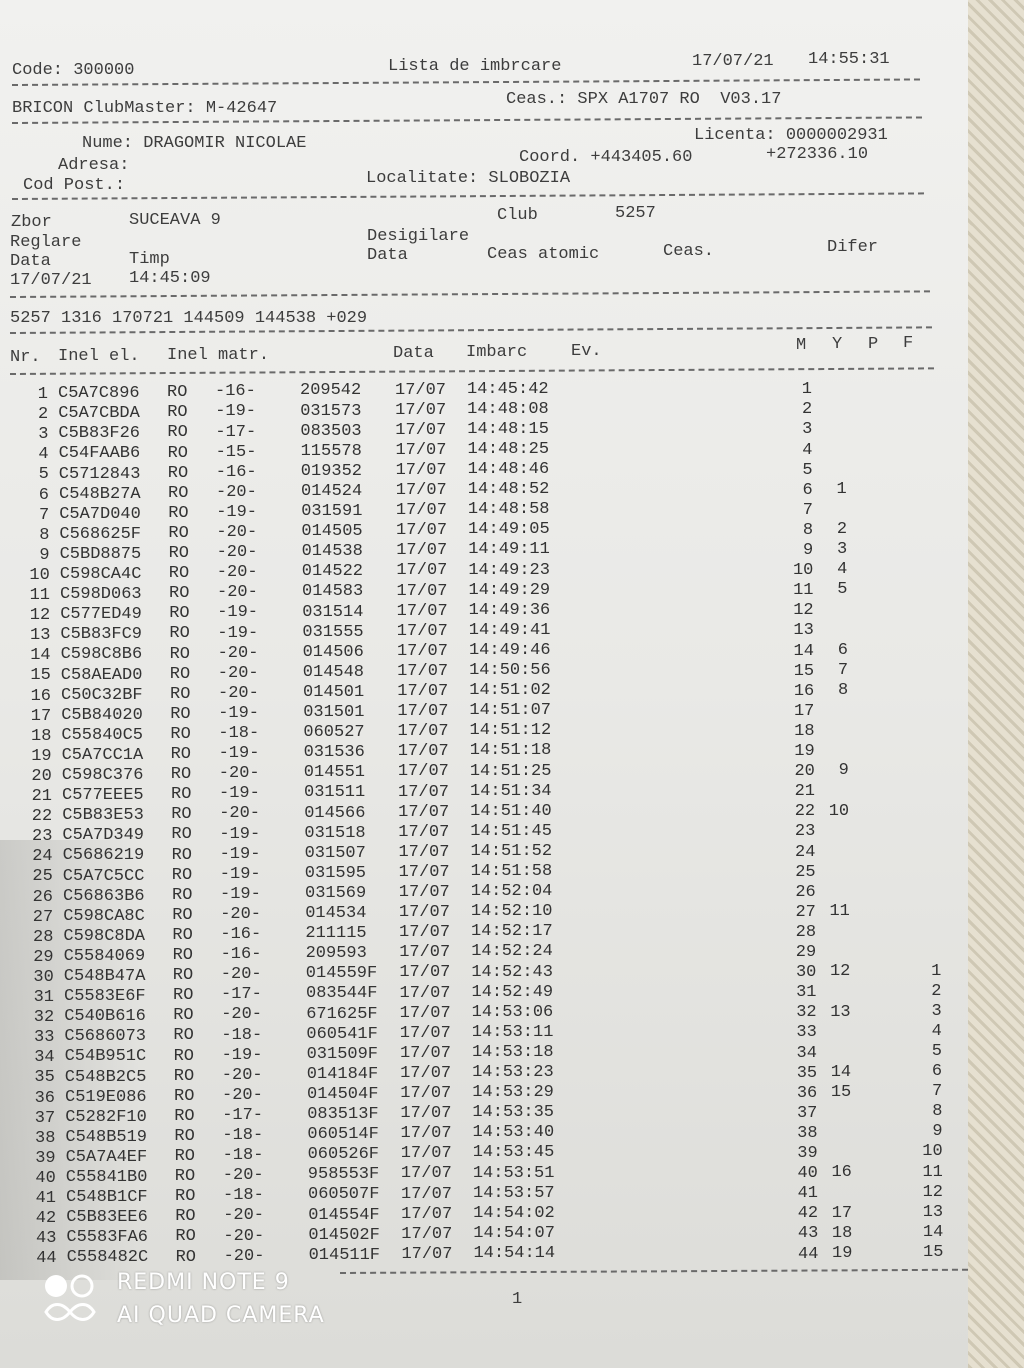 The width and height of the screenshot is (1024, 1368). What do you see at coordinates (103, 816) in the screenshot?
I see `cell-inel-el: C5B83E53` at bounding box center [103, 816].